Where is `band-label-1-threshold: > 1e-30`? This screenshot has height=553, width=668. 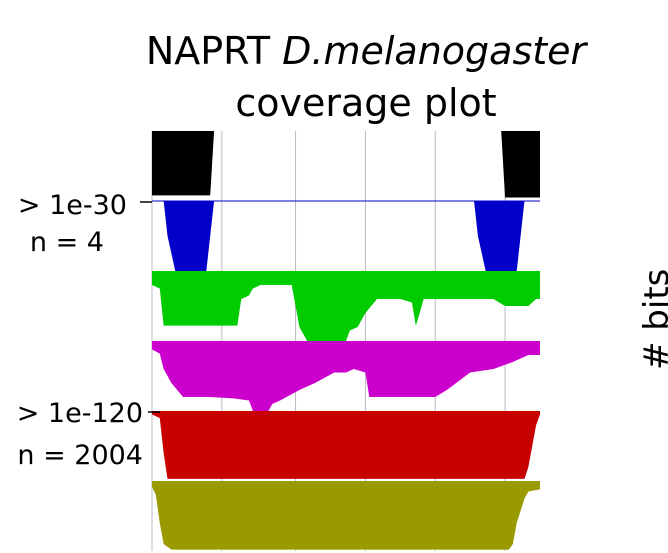
band-label-1-threshold: > 1e-30 is located at coordinates (72, 205).